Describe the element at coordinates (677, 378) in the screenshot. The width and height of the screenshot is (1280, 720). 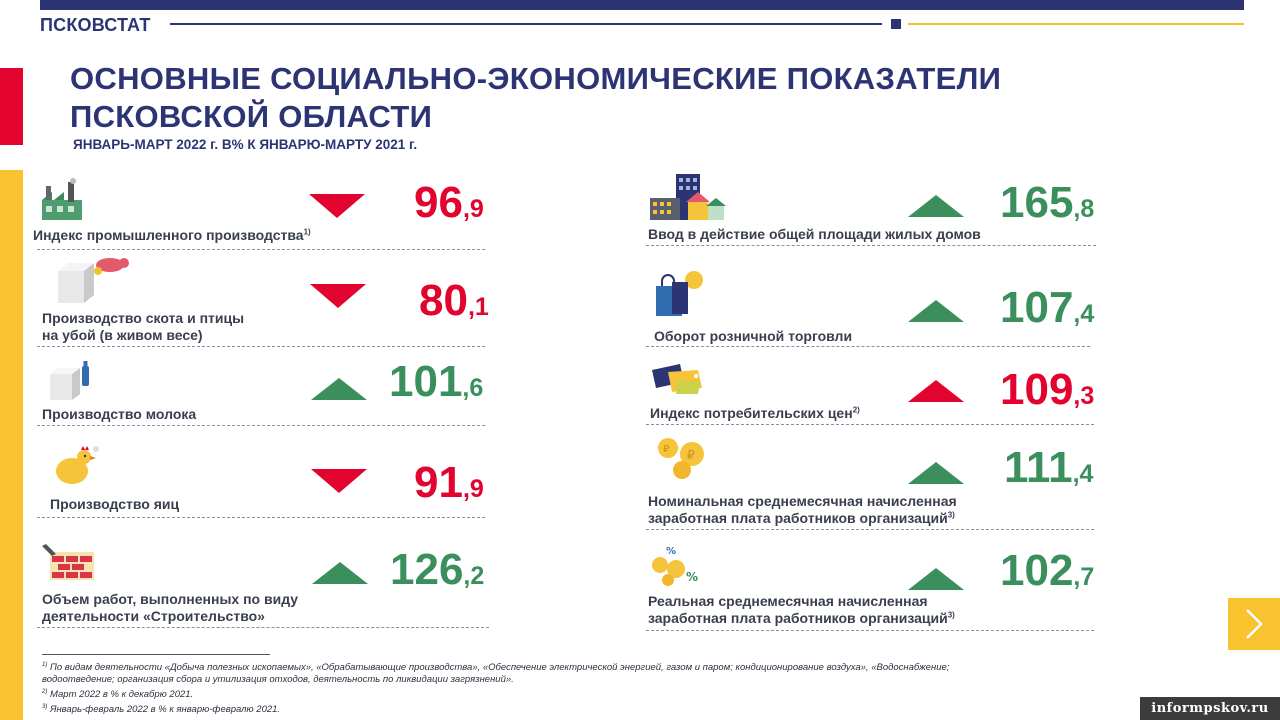
I see `price-tags-icon` at that location.